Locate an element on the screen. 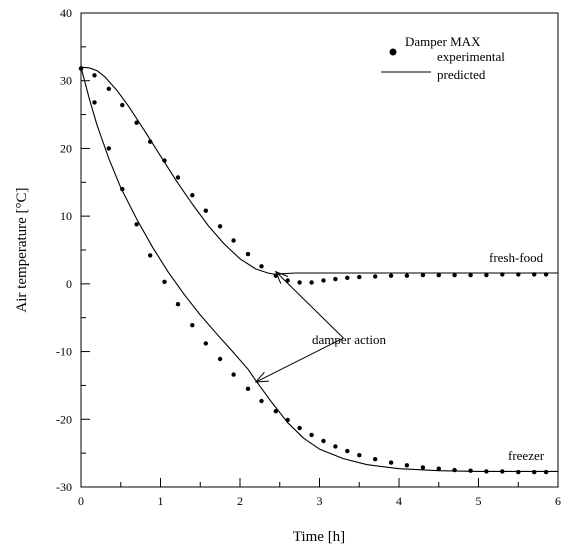 This screenshot has width=561, height=550. x-tick-label: 1 is located at coordinates (161, 501).